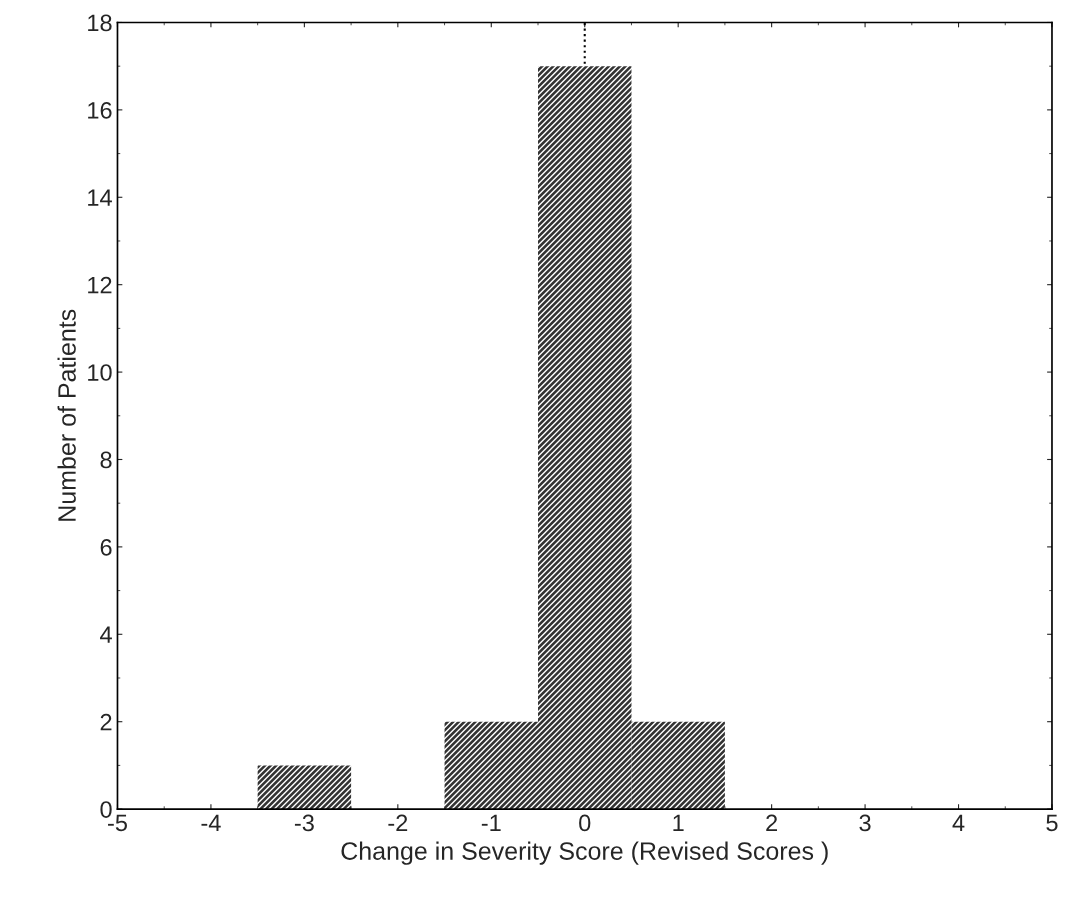 The image size is (1068, 899). Describe the element at coordinates (106, 547) in the screenshot. I see `y-tick-label: 6` at that location.